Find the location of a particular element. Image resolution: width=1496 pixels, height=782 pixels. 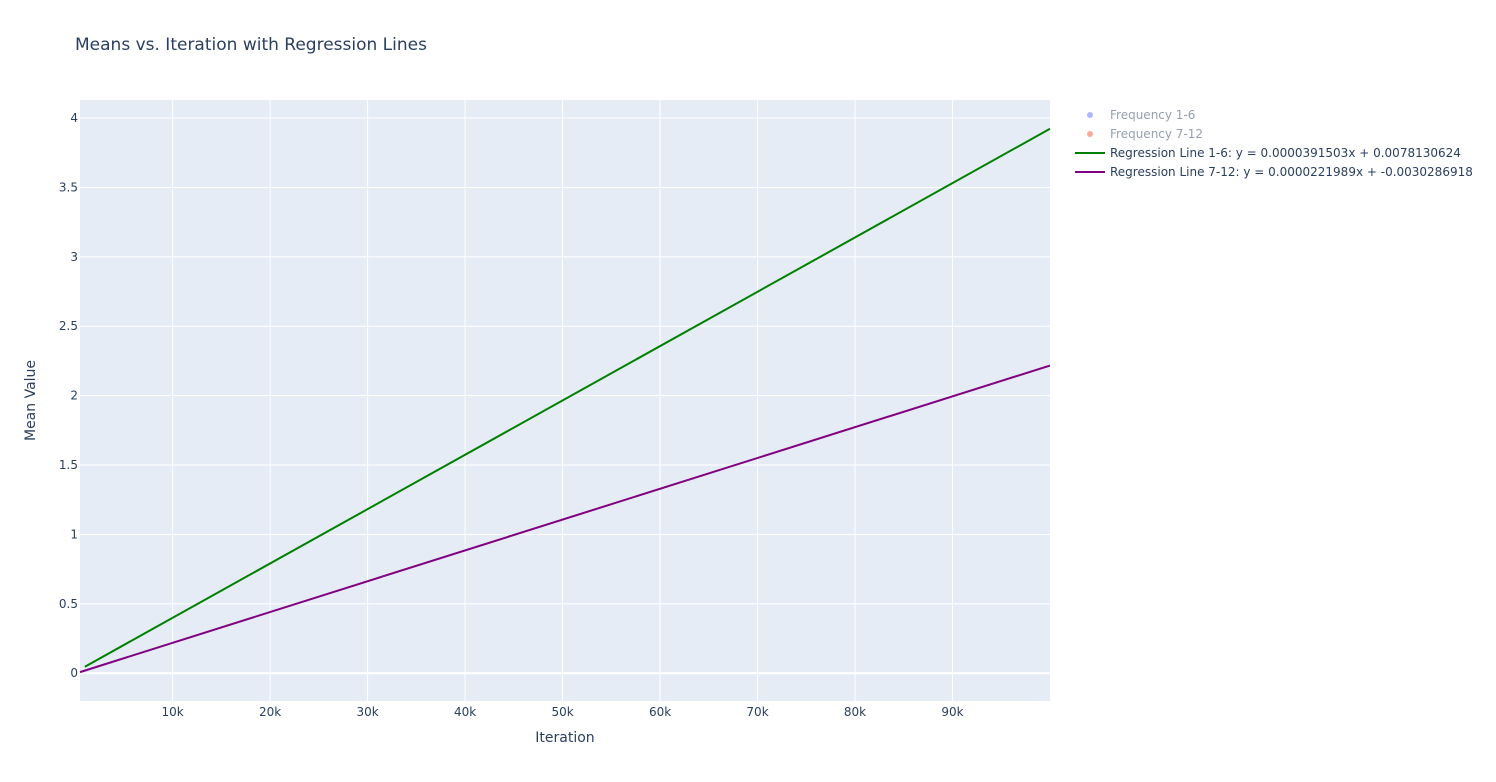

y-tick-label: 1.5 is located at coordinates (68, 465).